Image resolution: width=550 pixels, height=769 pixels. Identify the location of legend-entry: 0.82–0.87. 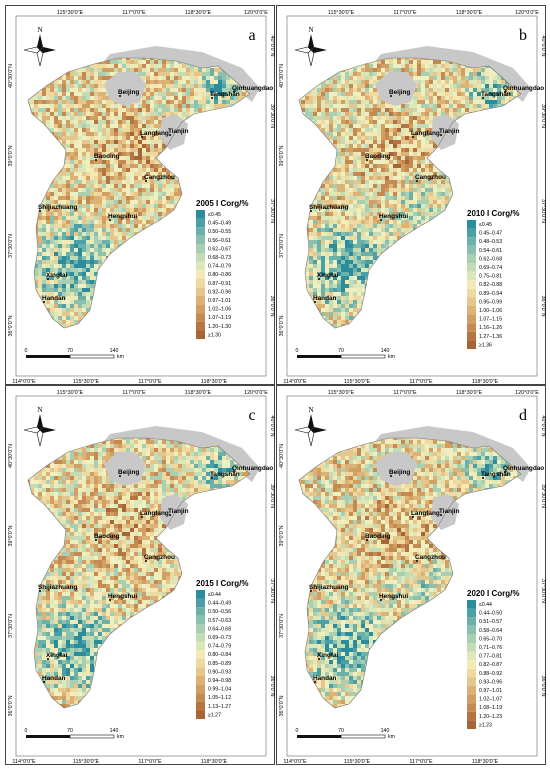
(490, 665).